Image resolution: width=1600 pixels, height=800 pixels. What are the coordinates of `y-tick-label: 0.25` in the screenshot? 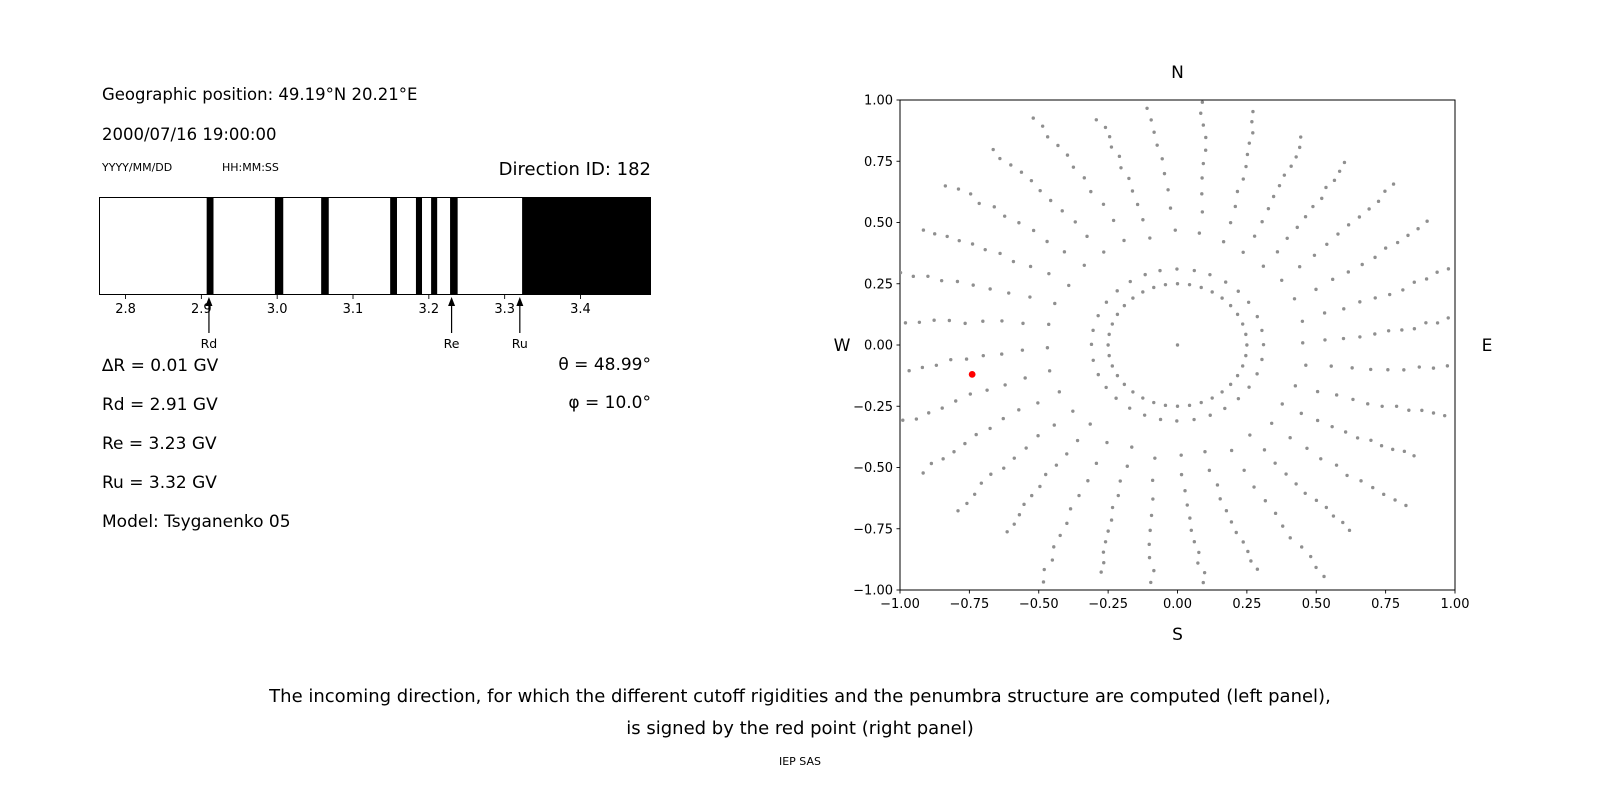 It's located at (878, 284).